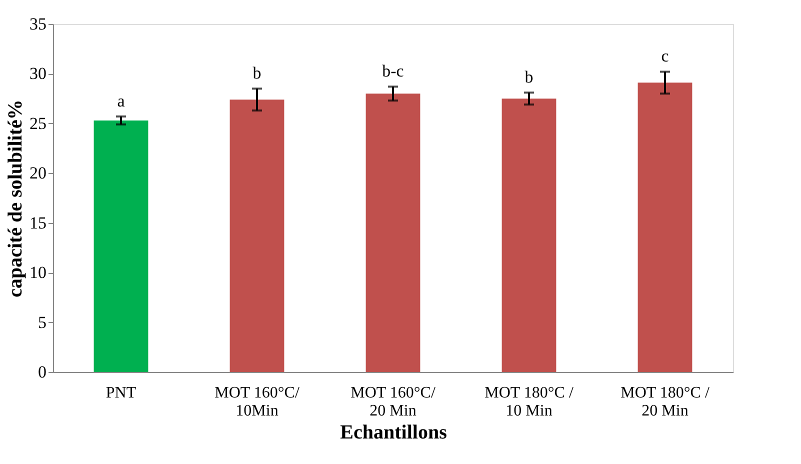  Describe the element at coordinates (38, 24) in the screenshot. I see `y-tick-label: 35` at that location.